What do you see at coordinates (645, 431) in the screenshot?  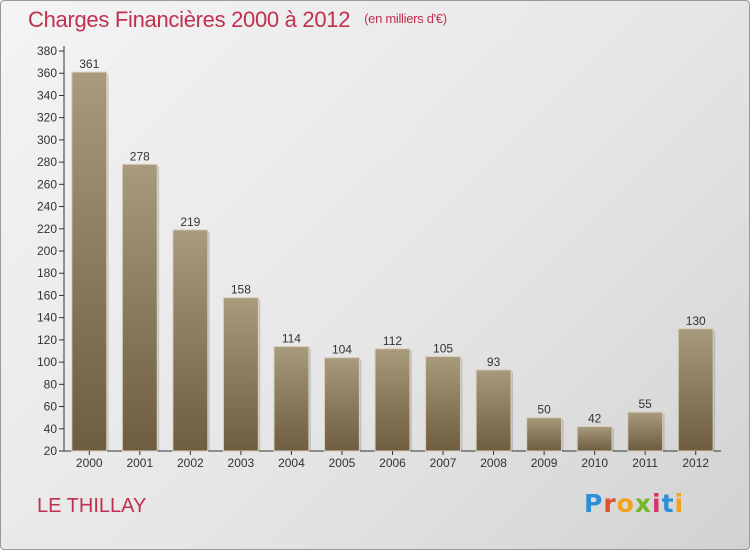 I see `bar-2011` at bounding box center [645, 431].